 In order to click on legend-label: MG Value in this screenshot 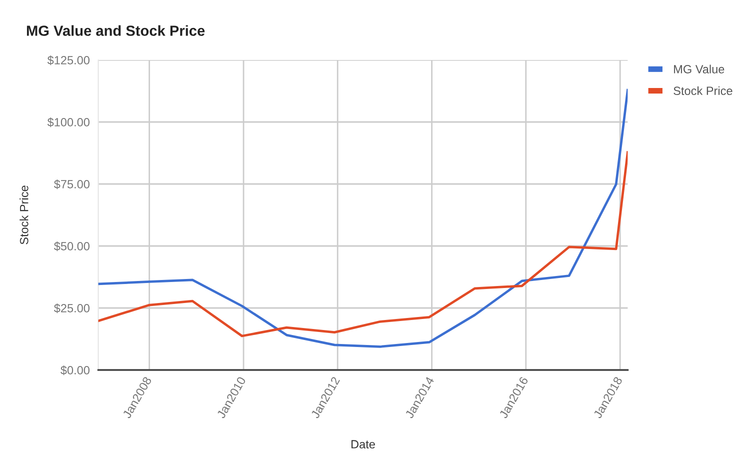, I will do `click(699, 69)`.